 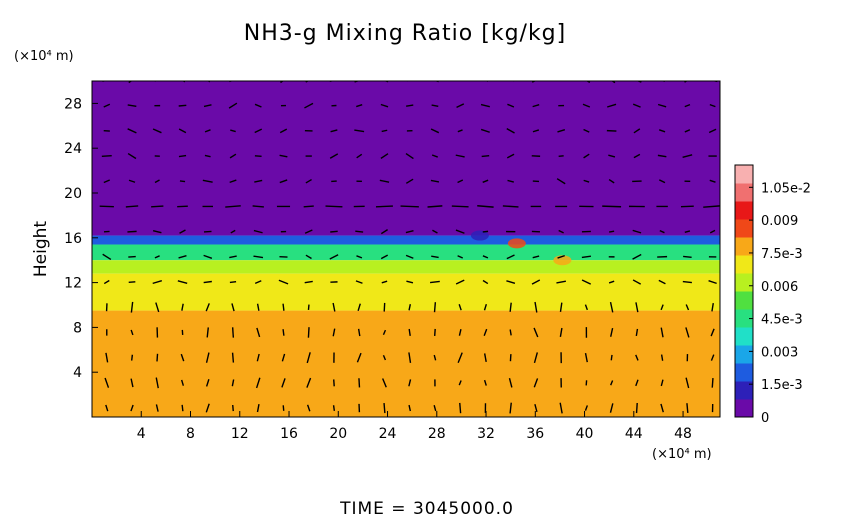 What do you see at coordinates (190, 434) in the screenshot?
I see `x-tick-label: 8` at bounding box center [190, 434].